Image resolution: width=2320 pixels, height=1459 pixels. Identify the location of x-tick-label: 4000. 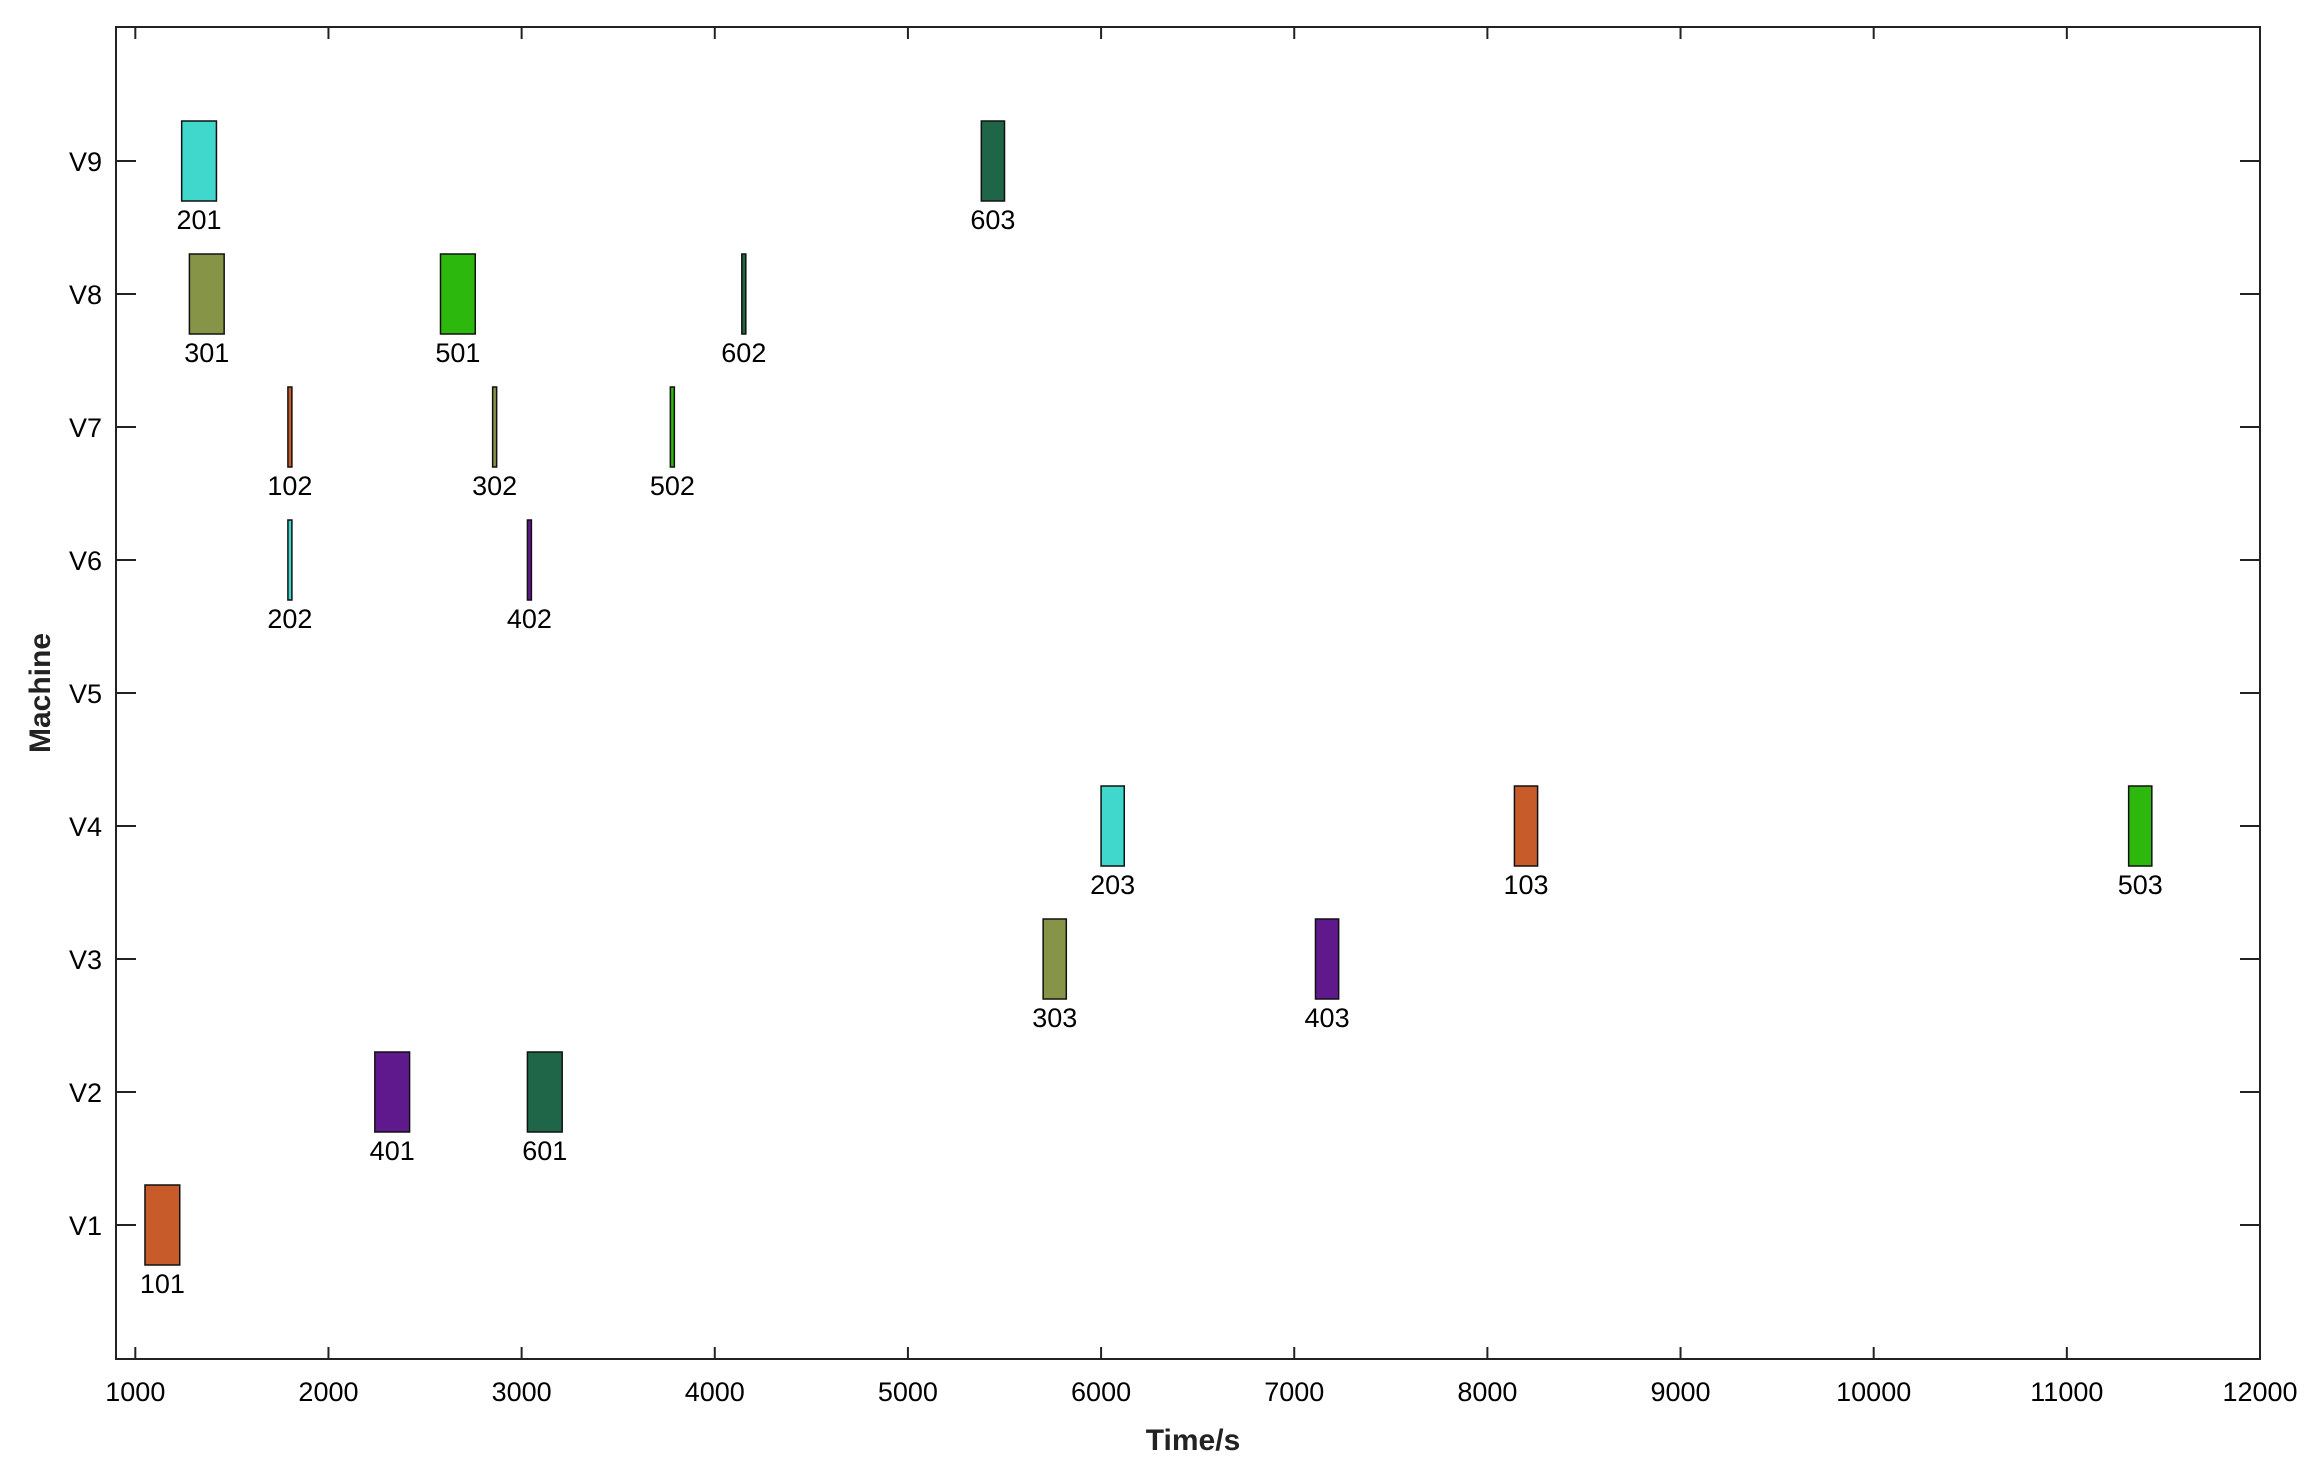
(715, 1392).